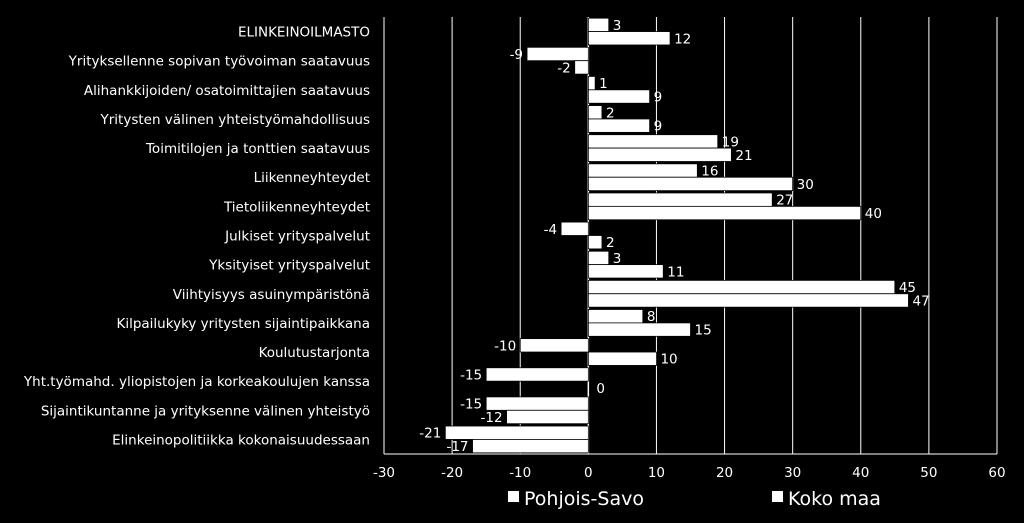  What do you see at coordinates (505, 346) in the screenshot?
I see `data-label: -10` at bounding box center [505, 346].